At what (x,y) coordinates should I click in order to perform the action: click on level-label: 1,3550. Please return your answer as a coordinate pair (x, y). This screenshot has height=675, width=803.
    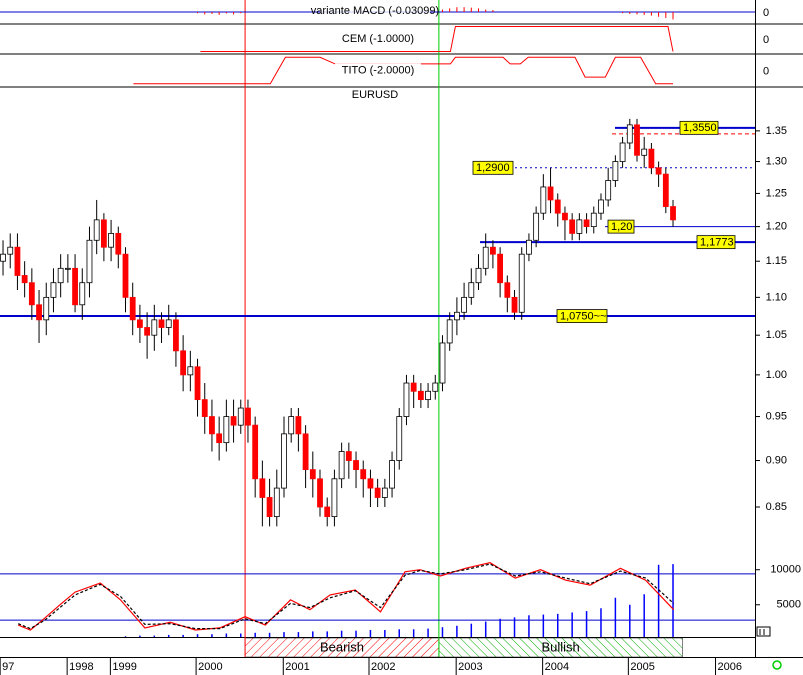
    Looking at the image, I should click on (700, 128).